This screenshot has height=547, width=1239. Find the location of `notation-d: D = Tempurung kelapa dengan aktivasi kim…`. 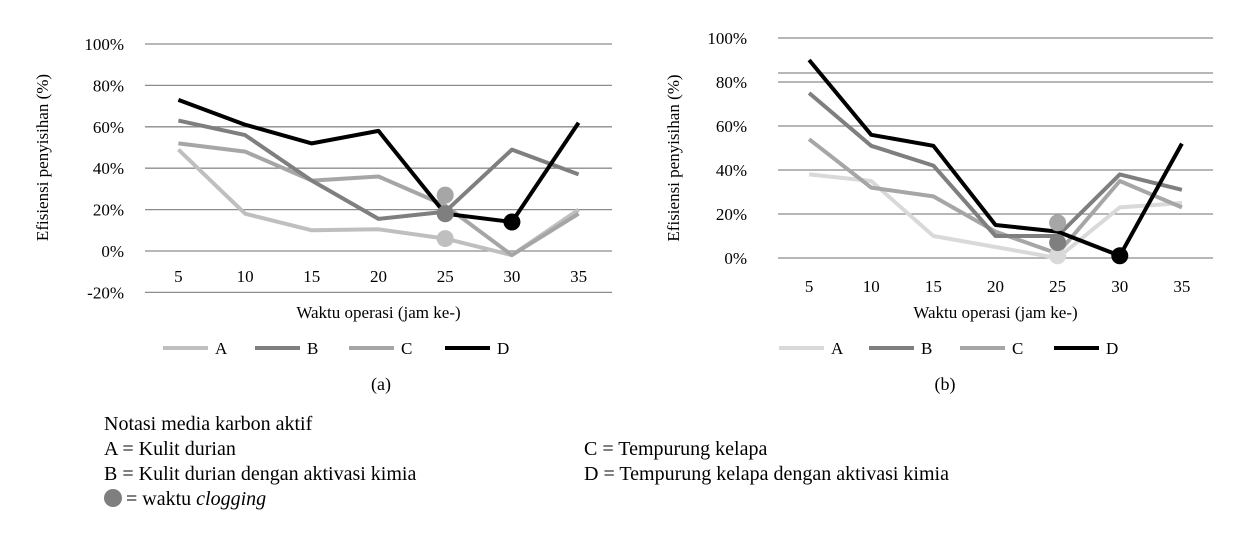

notation-d: D = Tempurung kelapa dengan aktivasi kim… is located at coordinates (766, 474).